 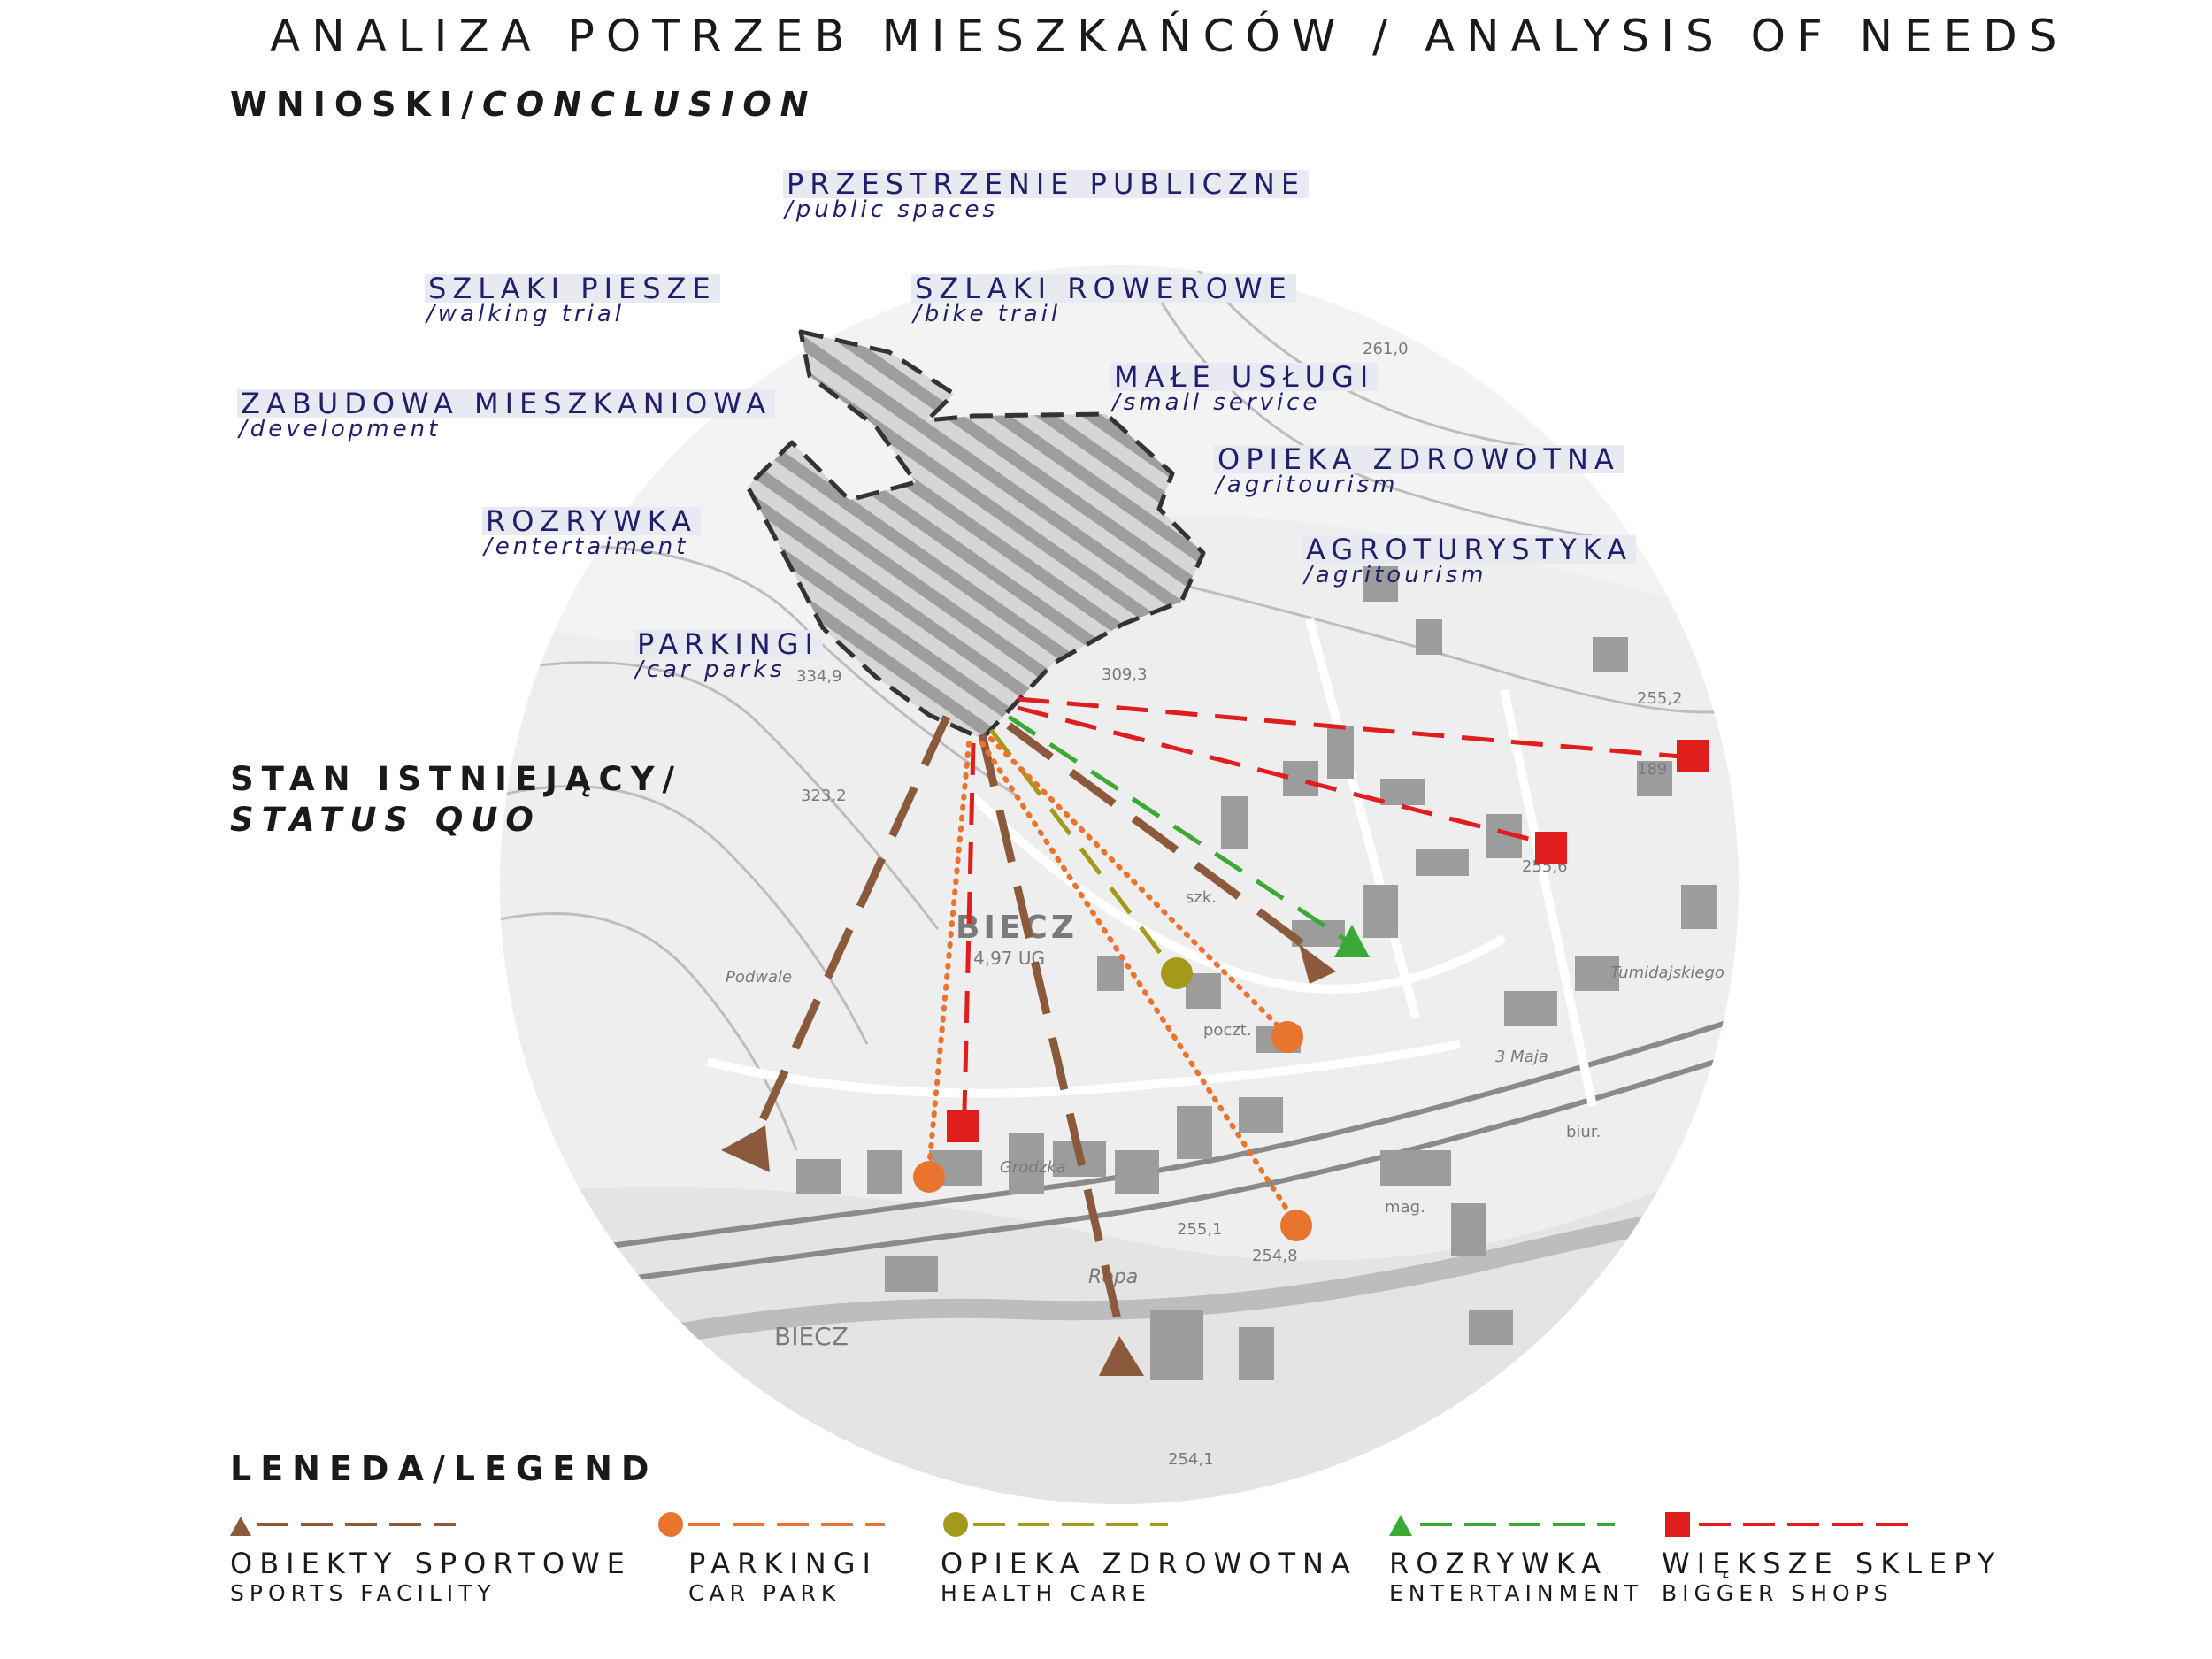 I want to click on legend-entertainment-marker, so click(x=1400, y=1526).